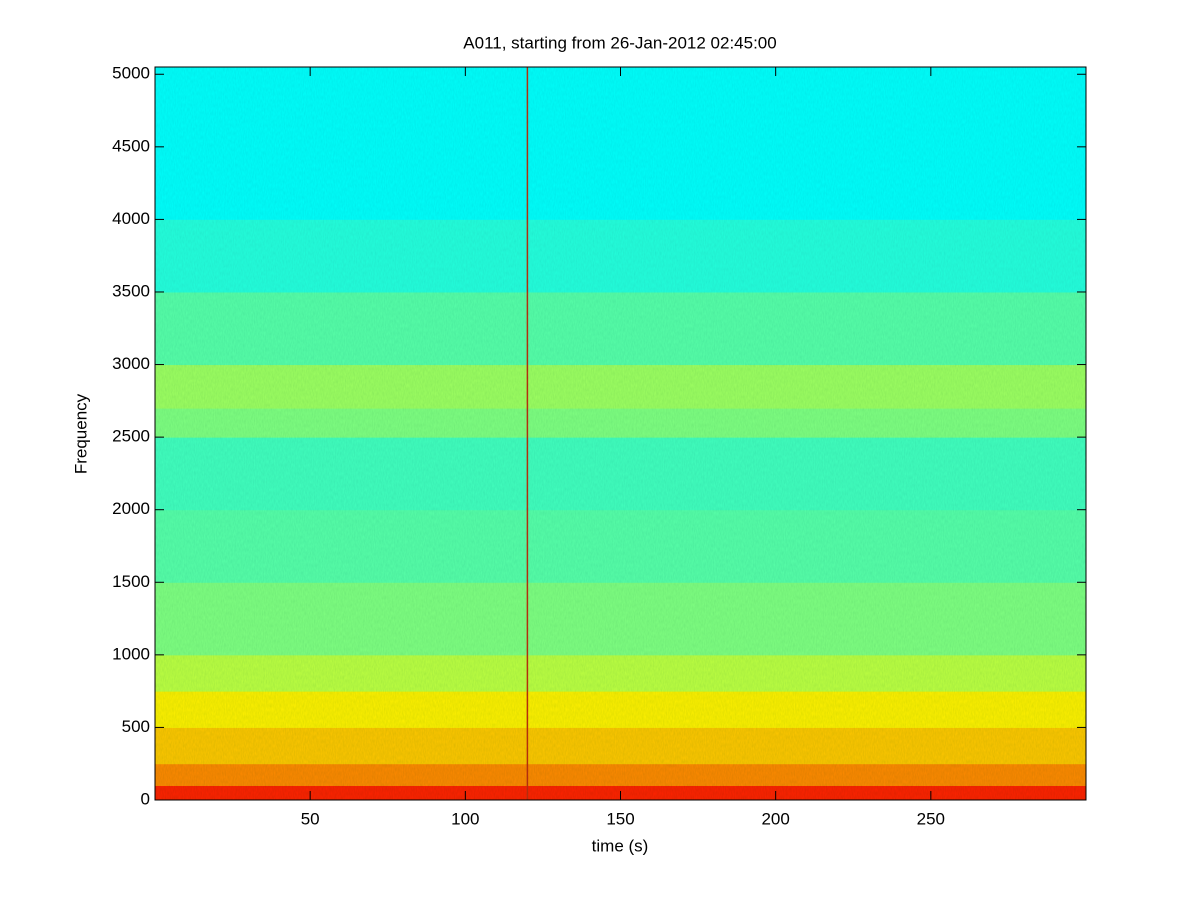  I want to click on y-tick-label: 3500, so click(131, 290).